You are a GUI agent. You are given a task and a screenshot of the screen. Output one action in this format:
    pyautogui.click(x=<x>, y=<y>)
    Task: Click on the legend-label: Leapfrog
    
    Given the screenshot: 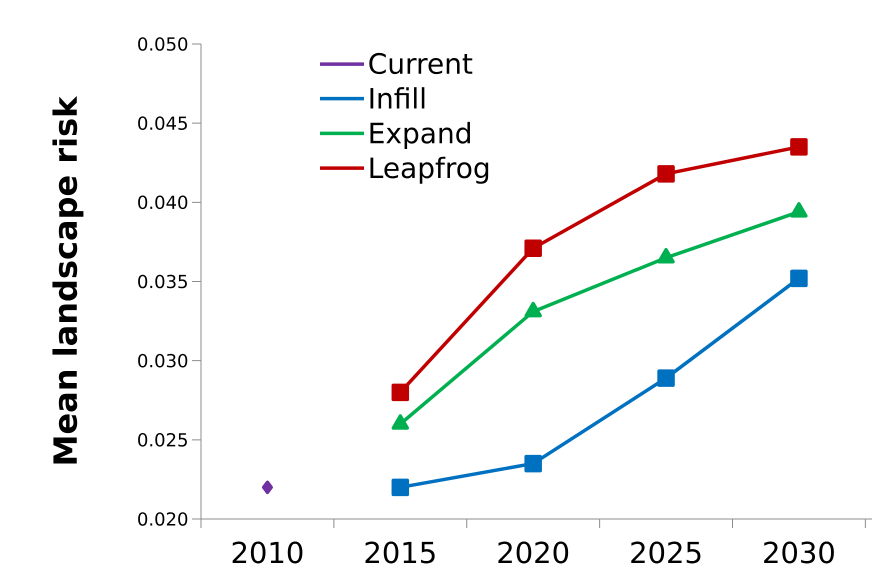 What is the action you would take?
    pyautogui.click(x=429, y=170)
    